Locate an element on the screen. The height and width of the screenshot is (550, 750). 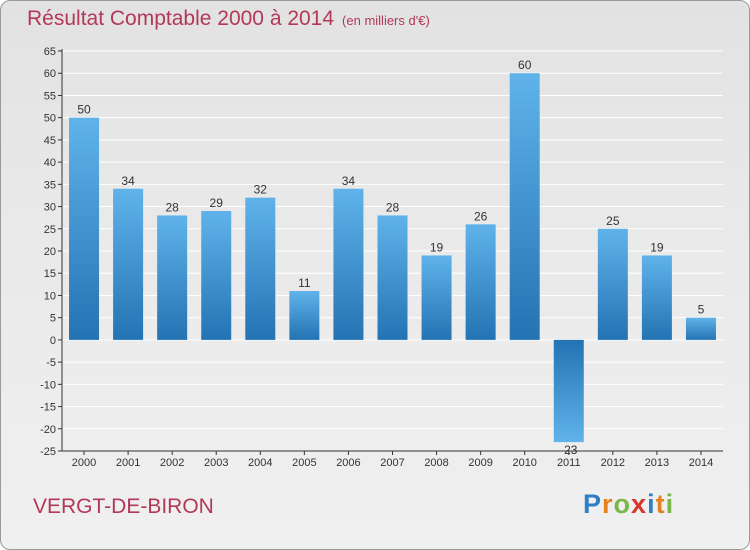
data-label: 50 is located at coordinates (84, 110).